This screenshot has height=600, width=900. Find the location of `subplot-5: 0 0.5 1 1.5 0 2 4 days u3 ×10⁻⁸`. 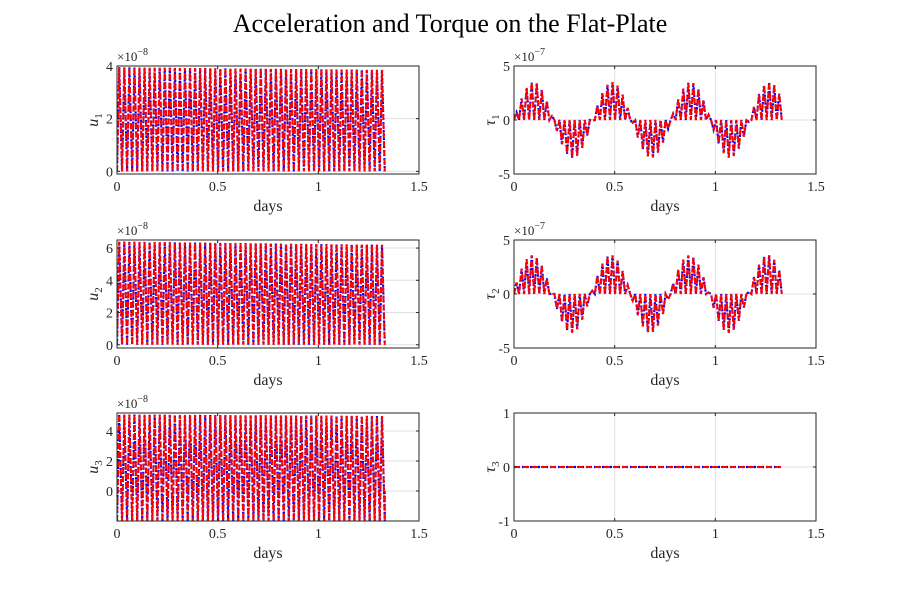

subplot-5: 0 0.5 1 1.5 0 2 4 days u3 ×10⁻⁸ is located at coordinates (256, 478).